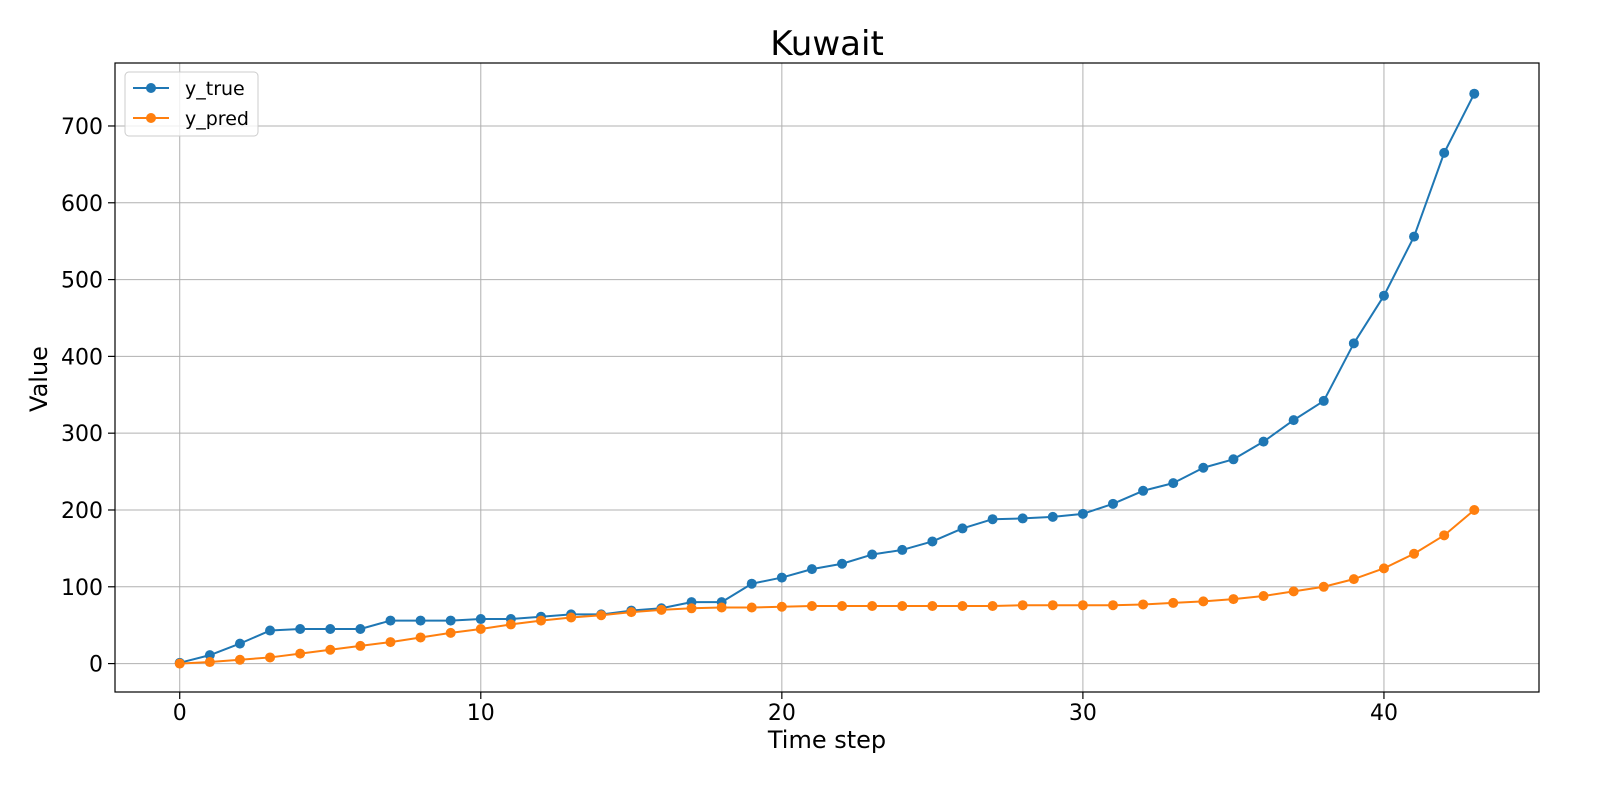 This screenshot has width=1600, height=800. Describe the element at coordinates (82, 281) in the screenshot. I see `y-tick-label: 500` at that location.